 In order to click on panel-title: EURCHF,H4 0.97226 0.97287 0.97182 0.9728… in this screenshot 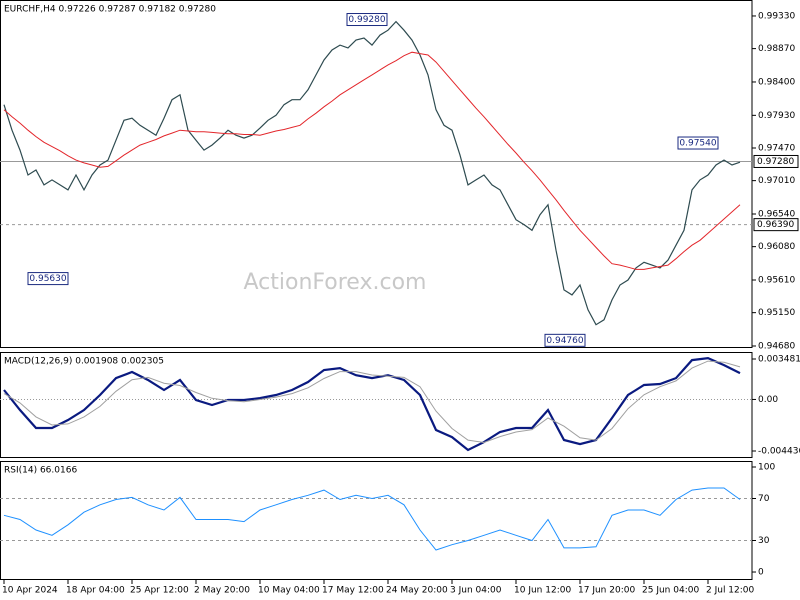, I will do `click(110, 10)`.